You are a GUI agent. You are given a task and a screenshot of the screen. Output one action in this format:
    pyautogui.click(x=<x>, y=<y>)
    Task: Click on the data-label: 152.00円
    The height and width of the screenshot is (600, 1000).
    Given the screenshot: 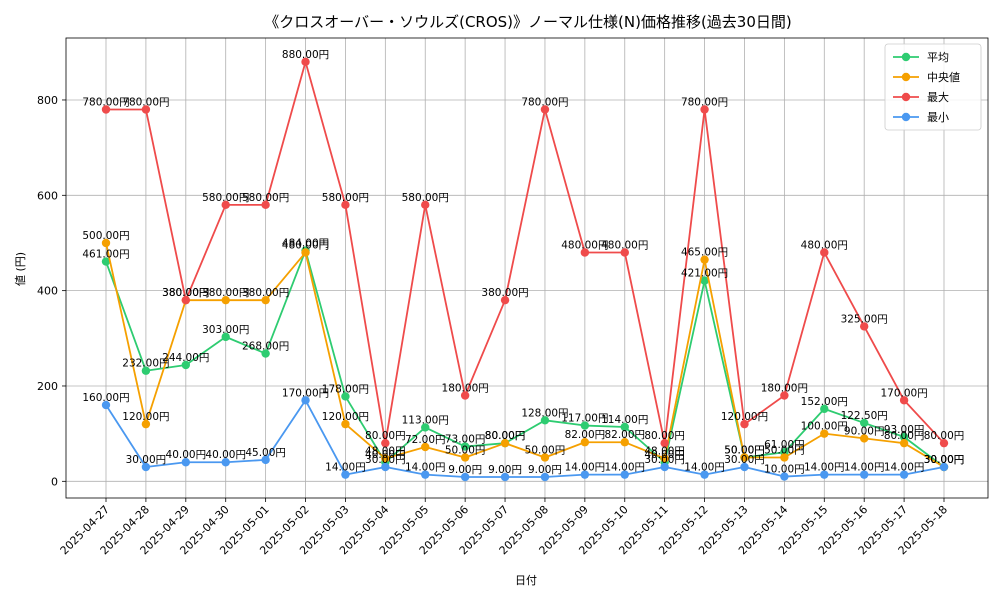 What is the action you would take?
    pyautogui.click(x=824, y=402)
    